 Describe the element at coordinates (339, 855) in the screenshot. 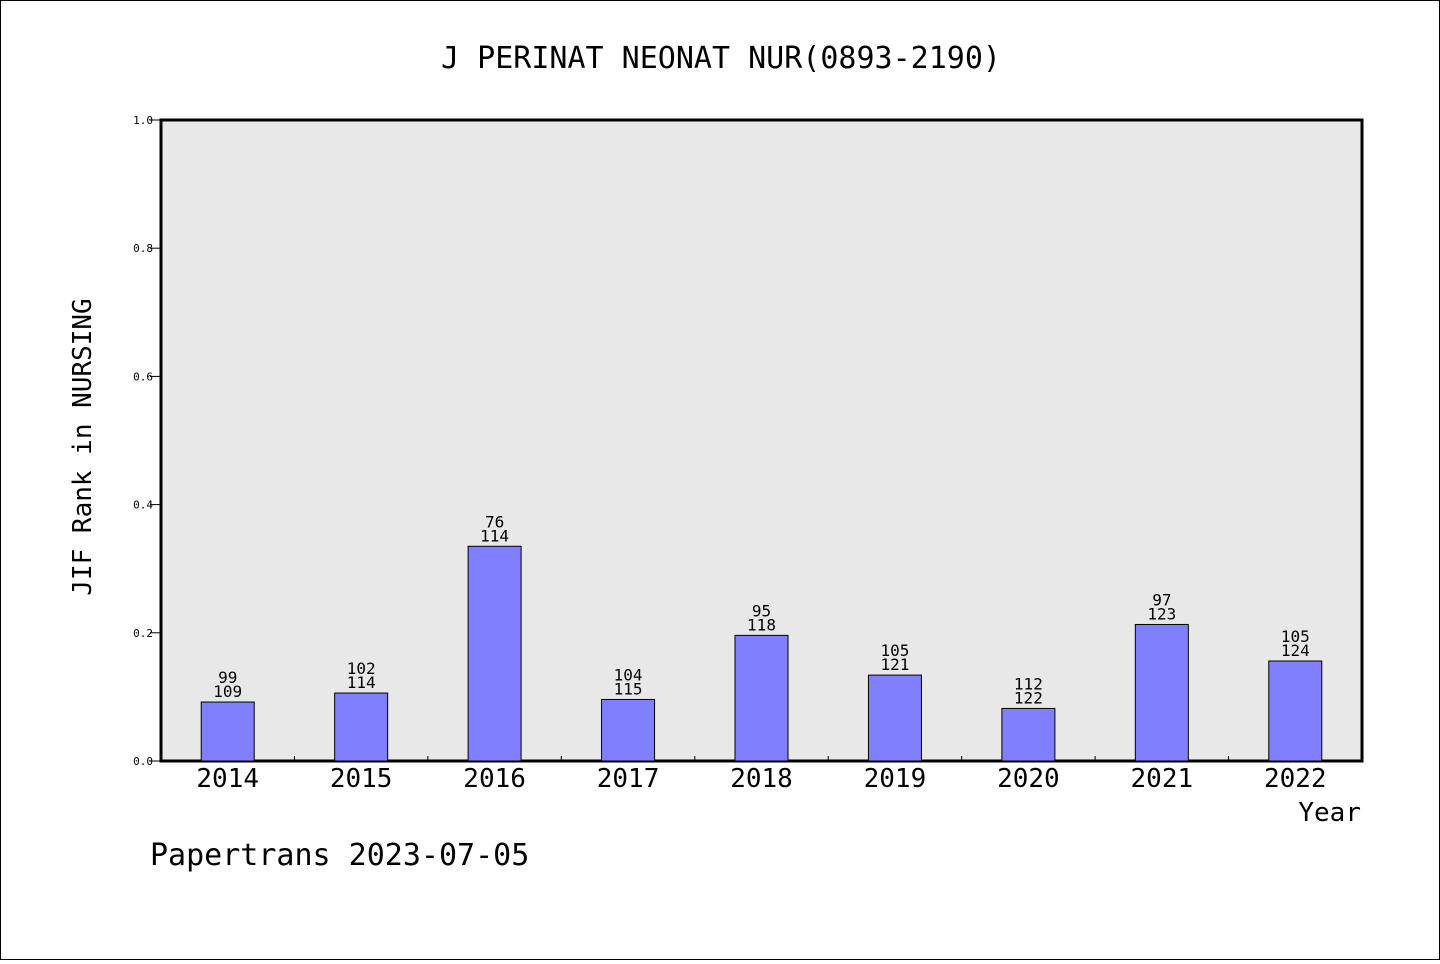

I see `footer-text: Papertrans 2023-07-05` at that location.